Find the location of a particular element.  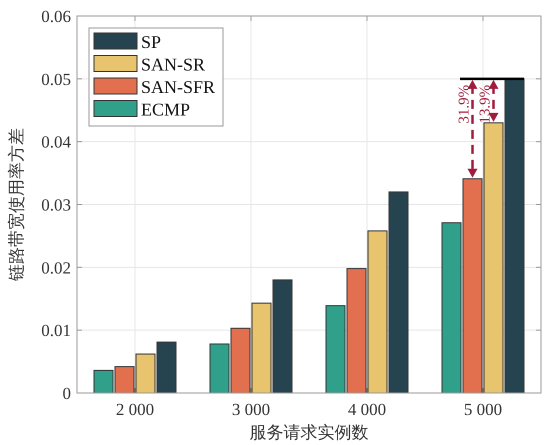

y-tick-label: 0.01 is located at coordinates (56, 330).